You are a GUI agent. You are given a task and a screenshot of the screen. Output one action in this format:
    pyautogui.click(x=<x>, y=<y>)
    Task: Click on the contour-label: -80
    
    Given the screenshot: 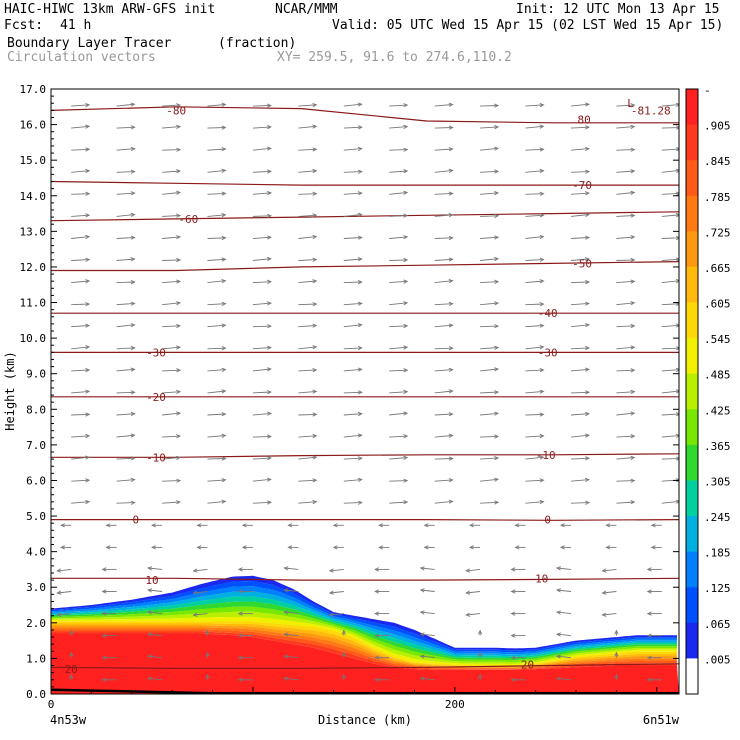 What is the action you would take?
    pyautogui.click(x=176, y=110)
    